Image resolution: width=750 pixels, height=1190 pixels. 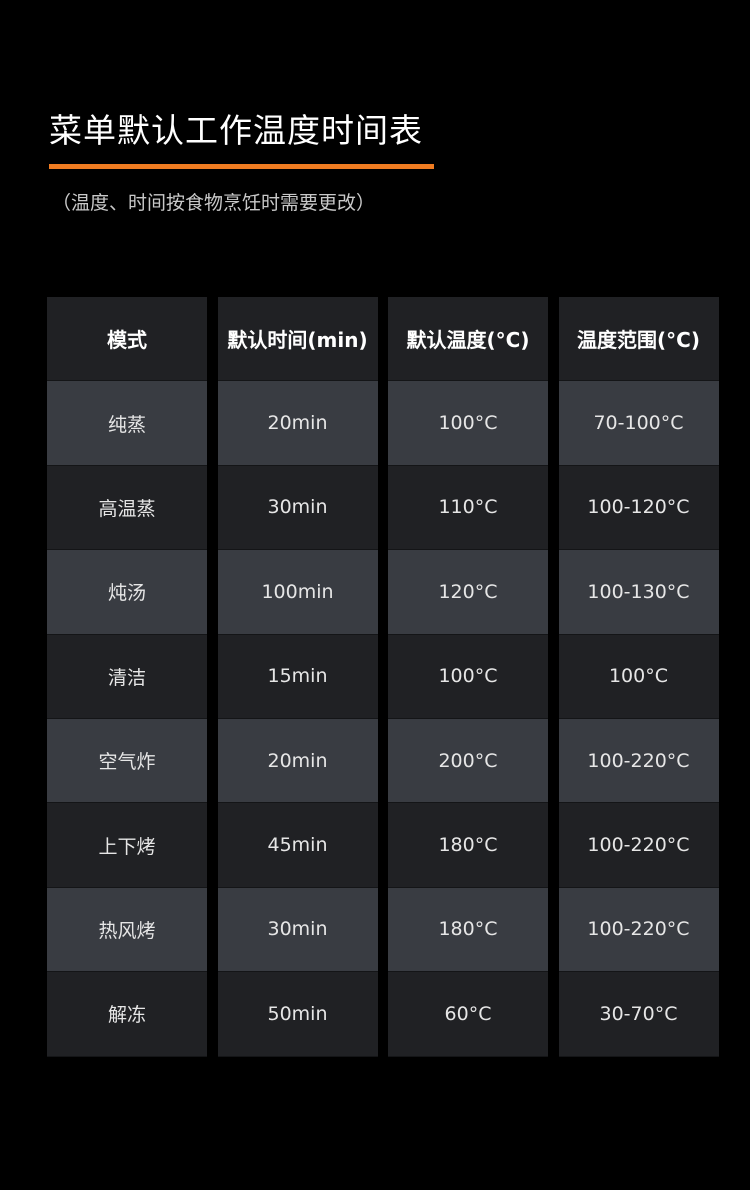 What do you see at coordinates (638, 1014) in the screenshot?
I see `cell-temp-range: 30-70°C` at bounding box center [638, 1014].